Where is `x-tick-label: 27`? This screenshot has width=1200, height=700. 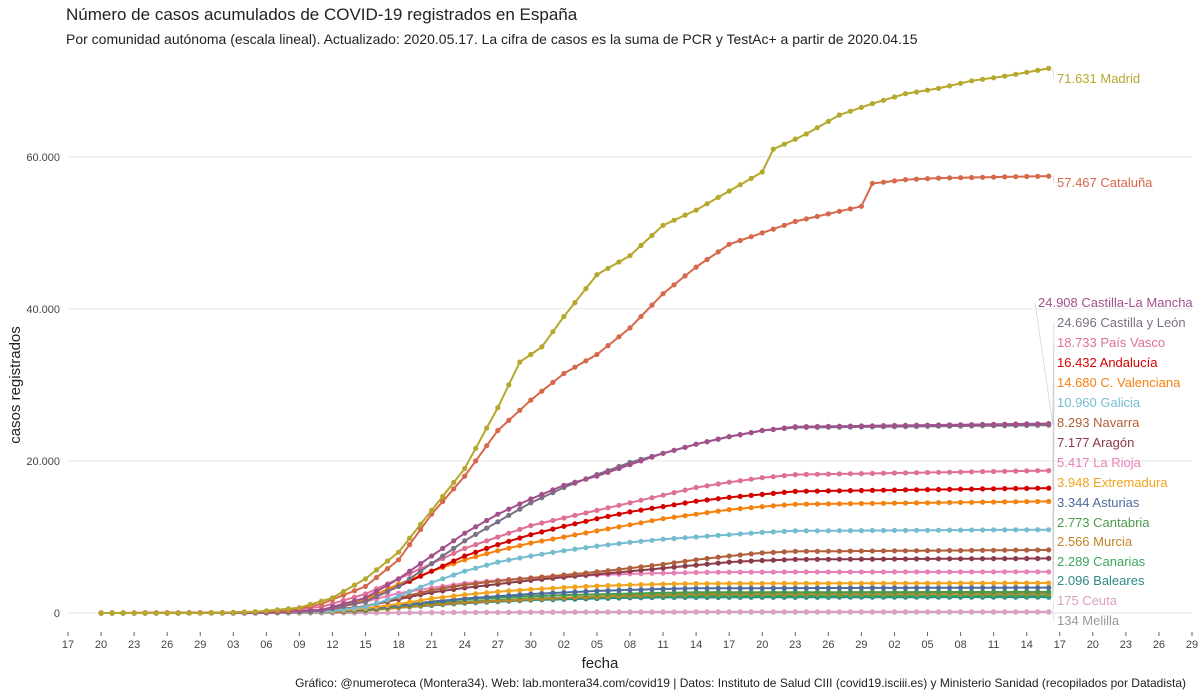 x-tick-label: 27 is located at coordinates (498, 645).